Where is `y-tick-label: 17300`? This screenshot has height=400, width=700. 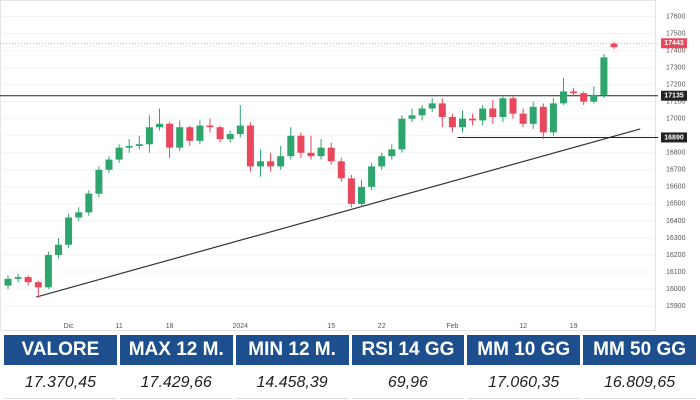 y-tick-label: 17300 is located at coordinates (676, 67).